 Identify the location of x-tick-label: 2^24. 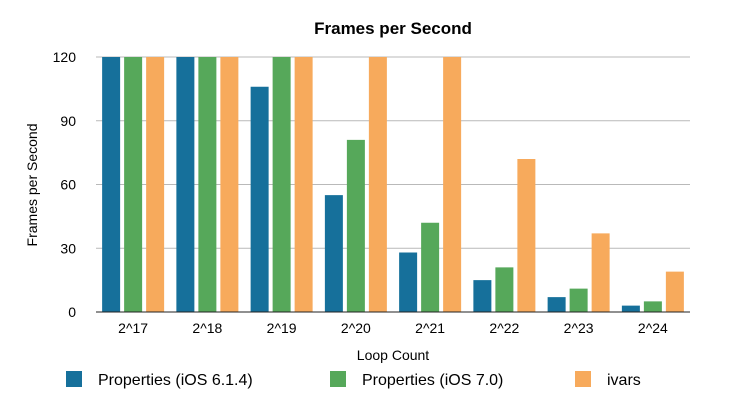
(653, 328).